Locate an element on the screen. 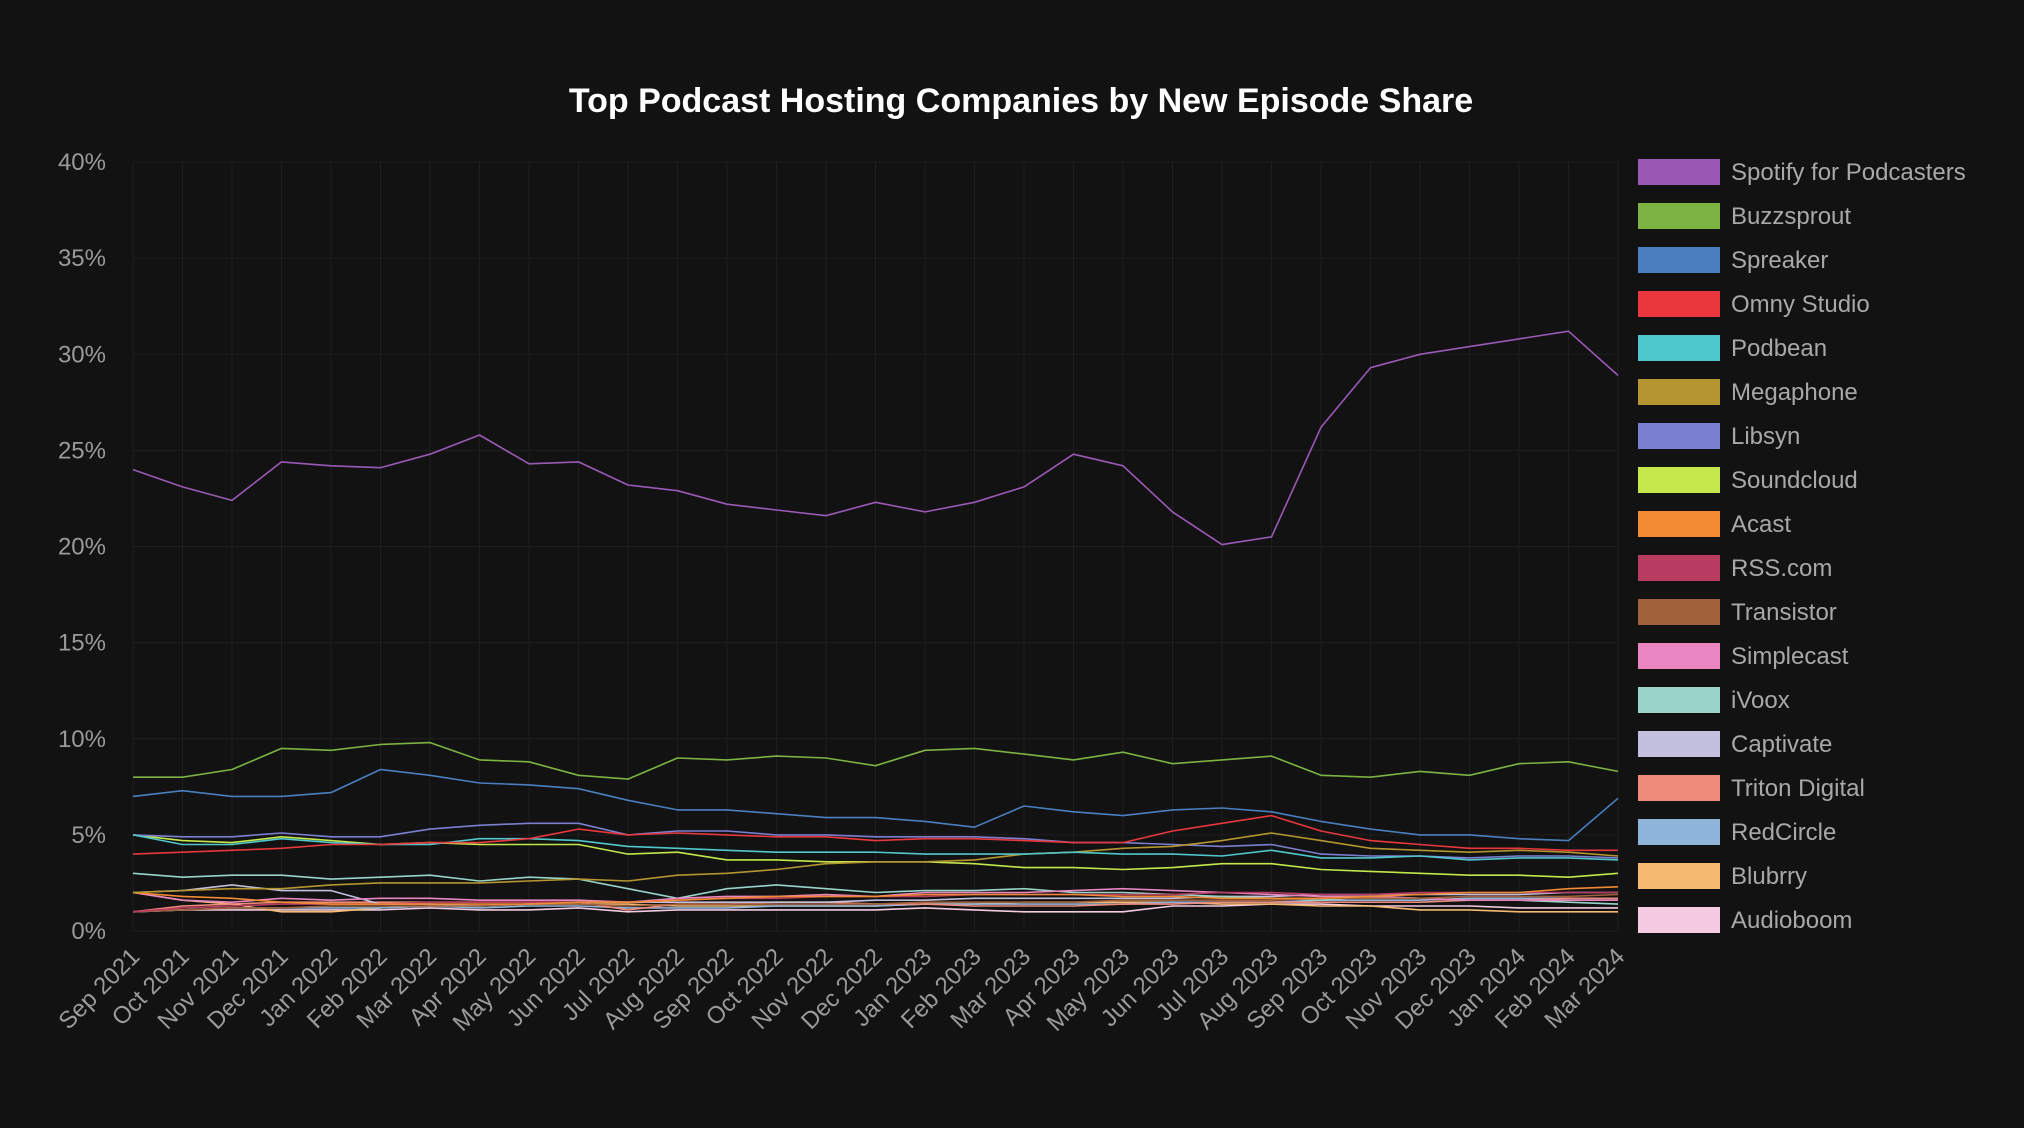 The image size is (2024, 1128). legend-swatch-blubrry is located at coordinates (1679, 876).